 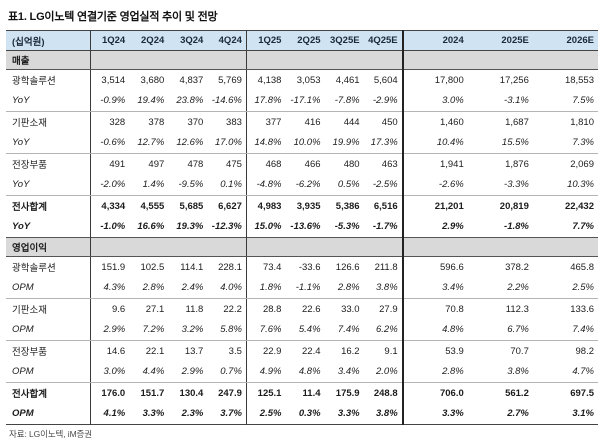 I want to click on value-cell: 4.8%, so click(x=434, y=330).